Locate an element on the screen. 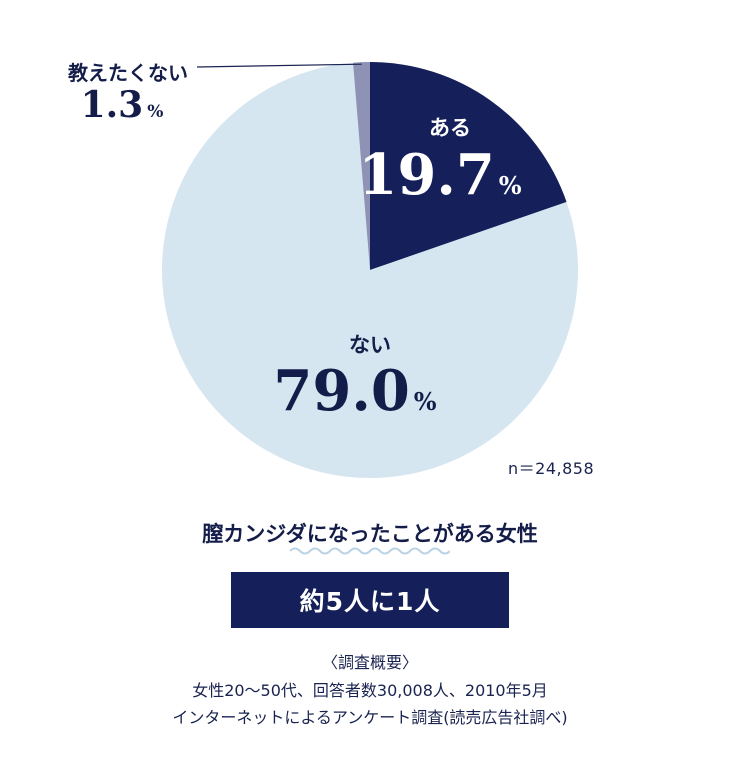 The width and height of the screenshot is (740, 777). ratio-banner: 約5人に1人 is located at coordinates (370, 600).